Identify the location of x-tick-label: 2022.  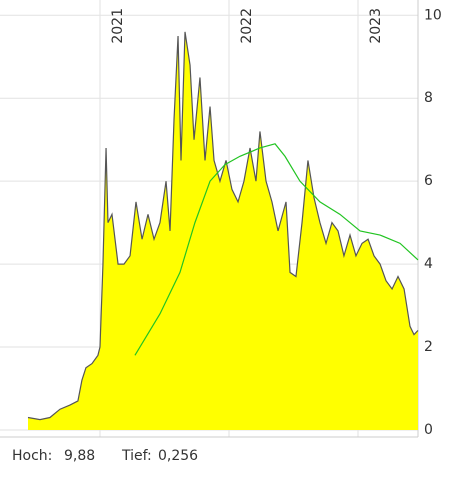
(247, 26).